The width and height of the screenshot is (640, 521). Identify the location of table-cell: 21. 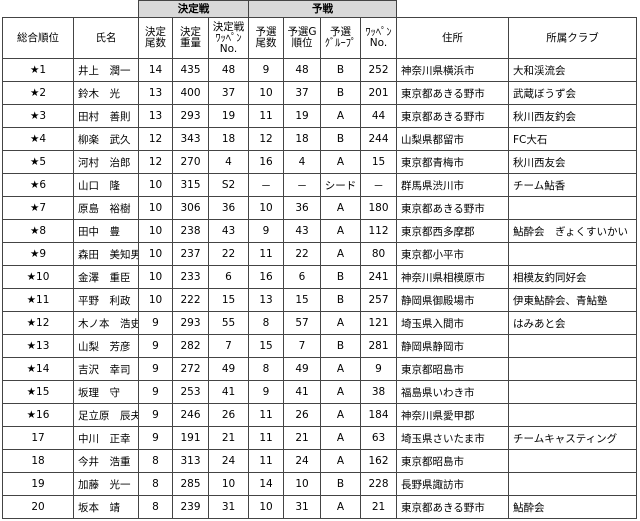
(228, 438).